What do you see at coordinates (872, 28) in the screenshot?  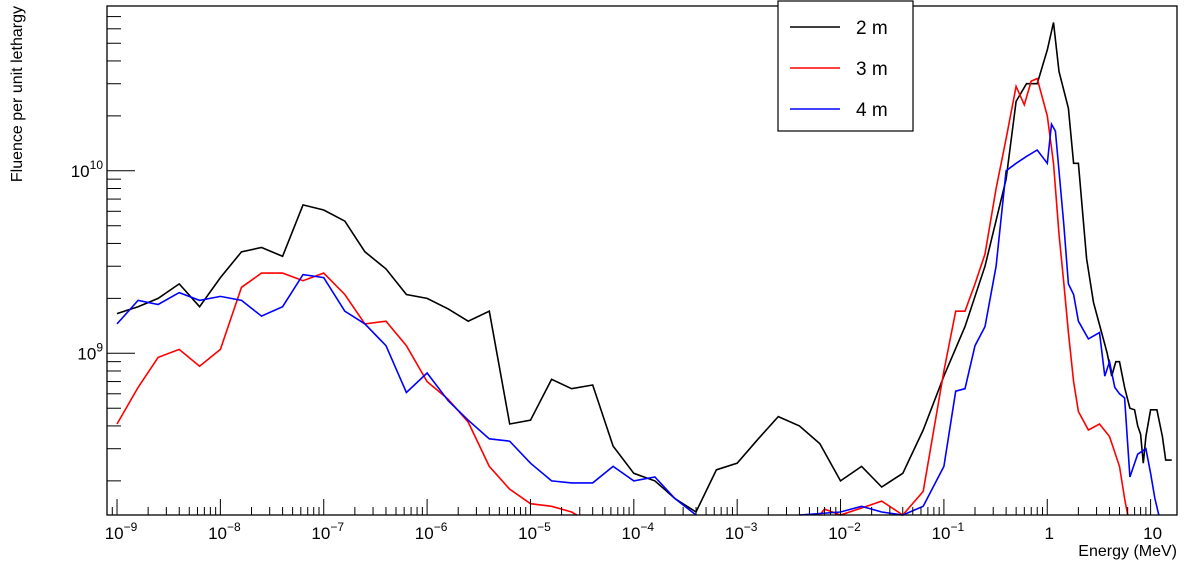 I see `legend-label: 2 m` at bounding box center [872, 28].